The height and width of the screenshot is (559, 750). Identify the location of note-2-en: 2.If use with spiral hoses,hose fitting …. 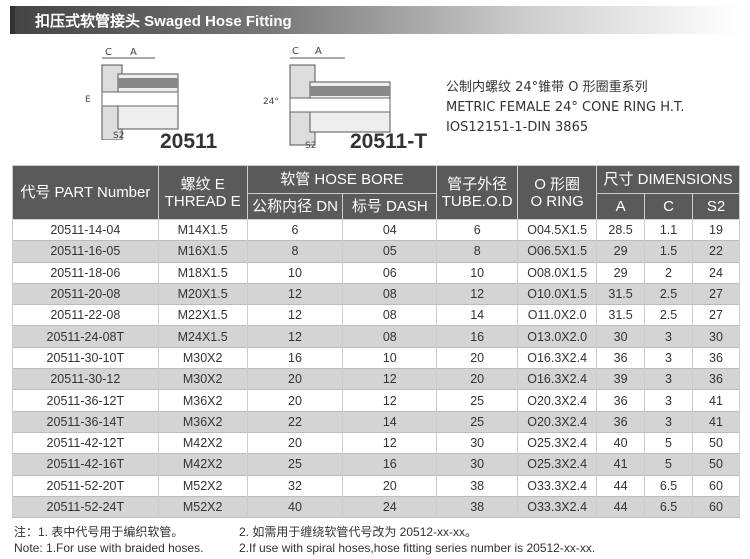
(417, 548).